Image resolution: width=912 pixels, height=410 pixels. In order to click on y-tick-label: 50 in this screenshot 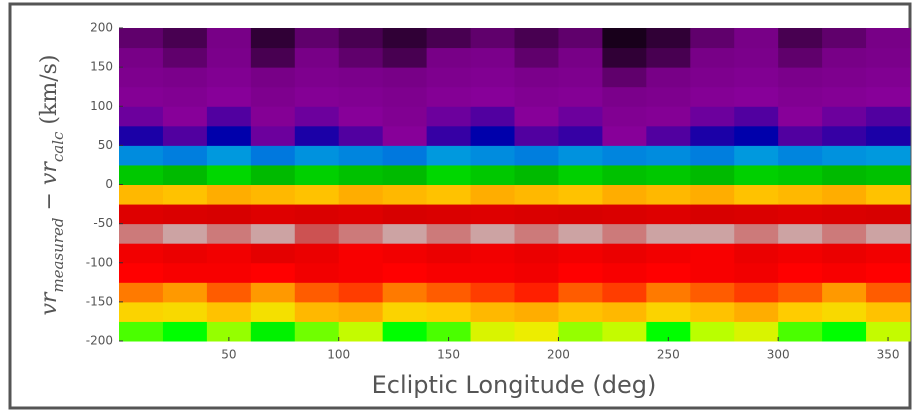, I will do `click(105, 145)`.